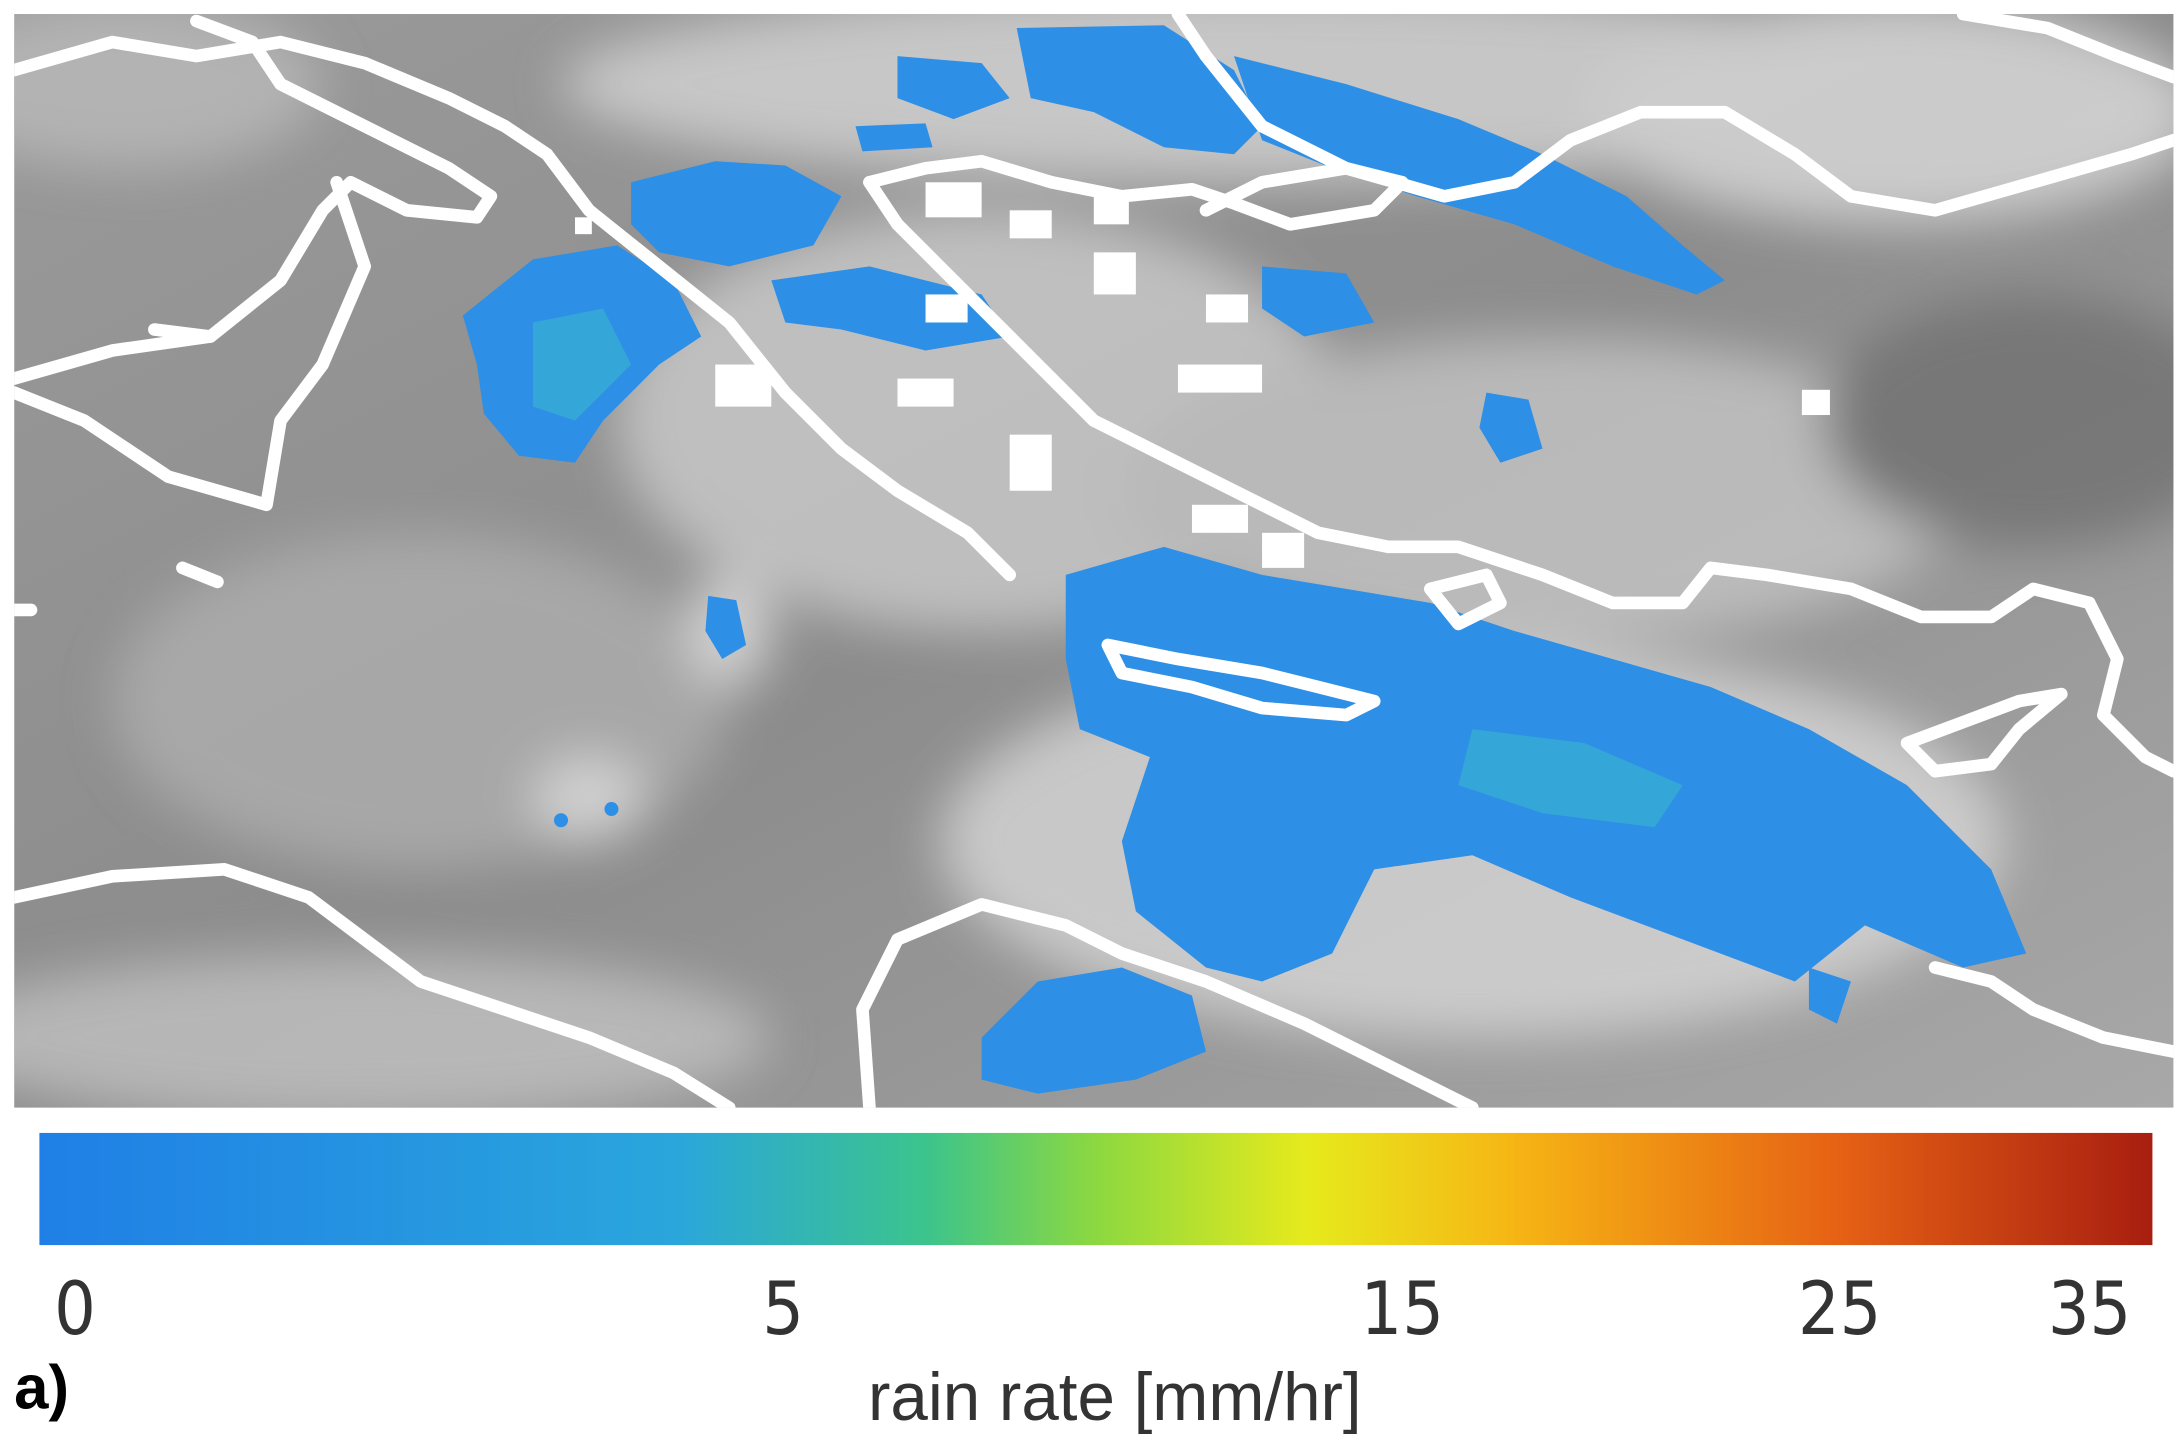 This screenshot has width=2182, height=1440. Describe the element at coordinates (1092, 1309) in the screenshot. I see `colorbar-ticks: 0 5 15 25 35` at that location.